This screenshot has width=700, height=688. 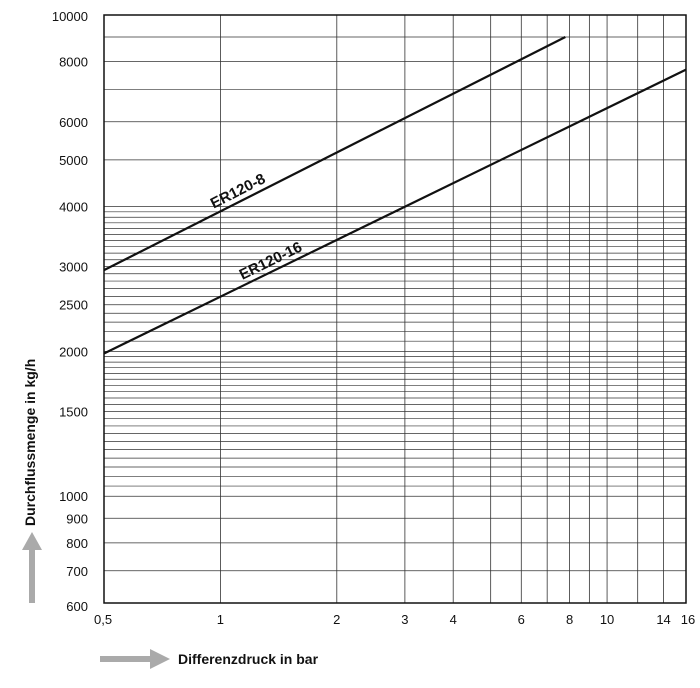 What do you see at coordinates (569, 619) in the screenshot?
I see `x-tick-label: 8` at bounding box center [569, 619].